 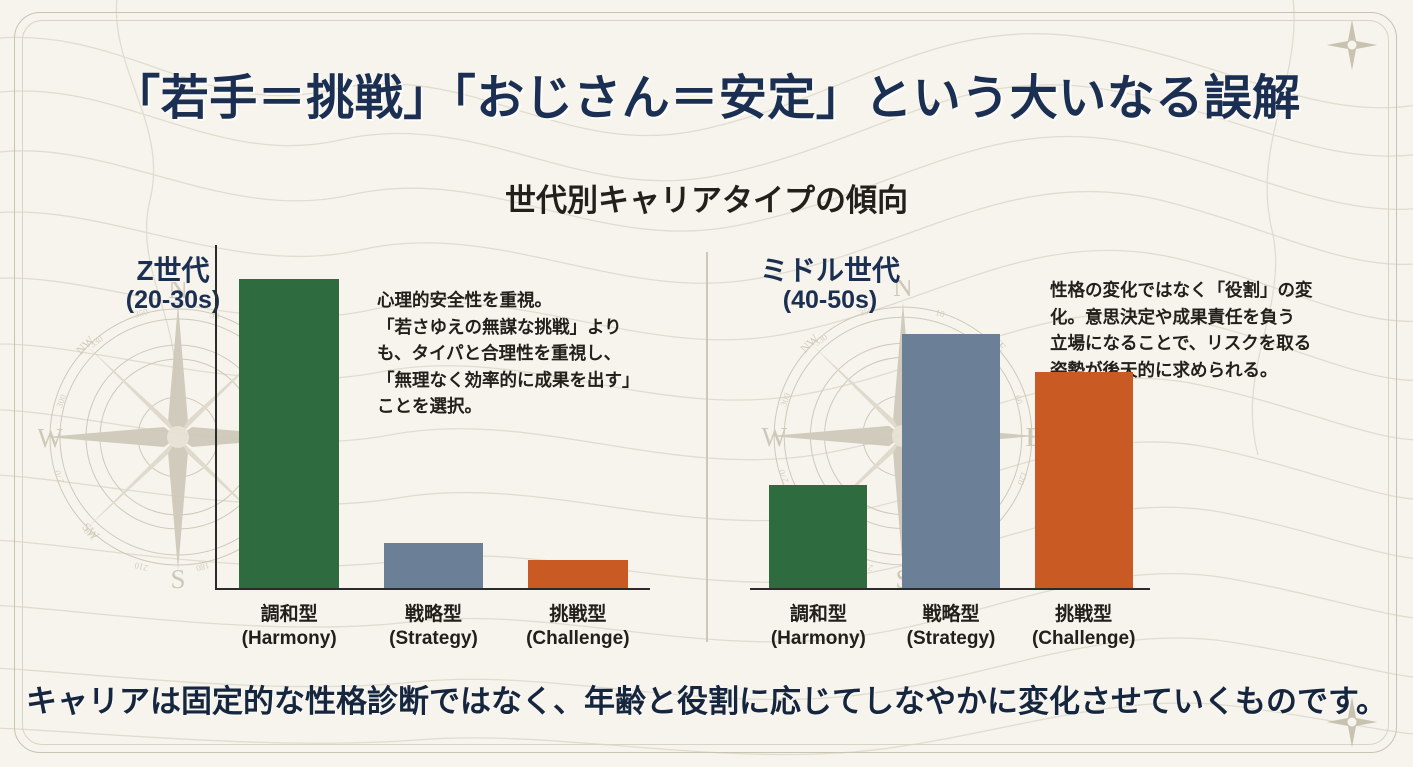 I want to click on y-axis-left, so click(x=216, y=417).